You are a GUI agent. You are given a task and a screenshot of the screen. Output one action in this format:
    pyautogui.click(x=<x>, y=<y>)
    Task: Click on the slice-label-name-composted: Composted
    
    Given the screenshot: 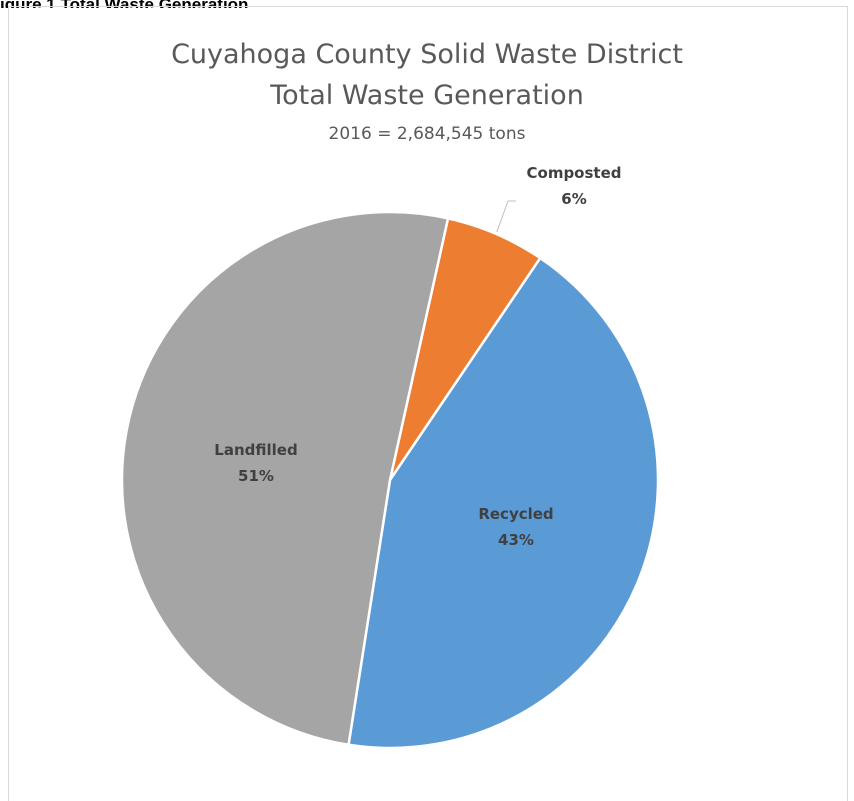 What is the action you would take?
    pyautogui.click(x=574, y=173)
    